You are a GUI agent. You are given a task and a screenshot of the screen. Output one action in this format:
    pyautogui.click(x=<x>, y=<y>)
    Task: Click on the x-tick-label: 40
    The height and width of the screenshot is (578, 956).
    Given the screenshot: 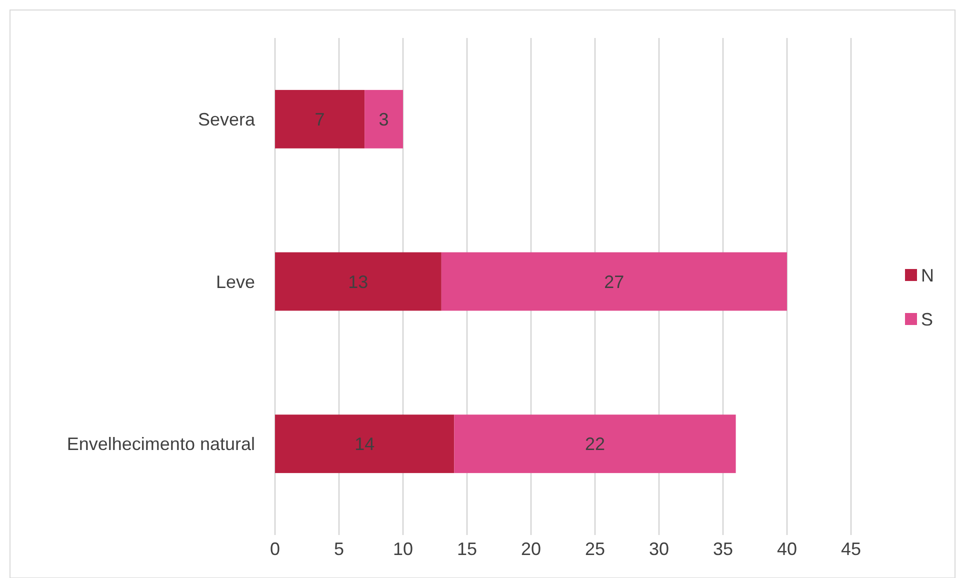 What is the action you would take?
    pyautogui.click(x=787, y=549)
    